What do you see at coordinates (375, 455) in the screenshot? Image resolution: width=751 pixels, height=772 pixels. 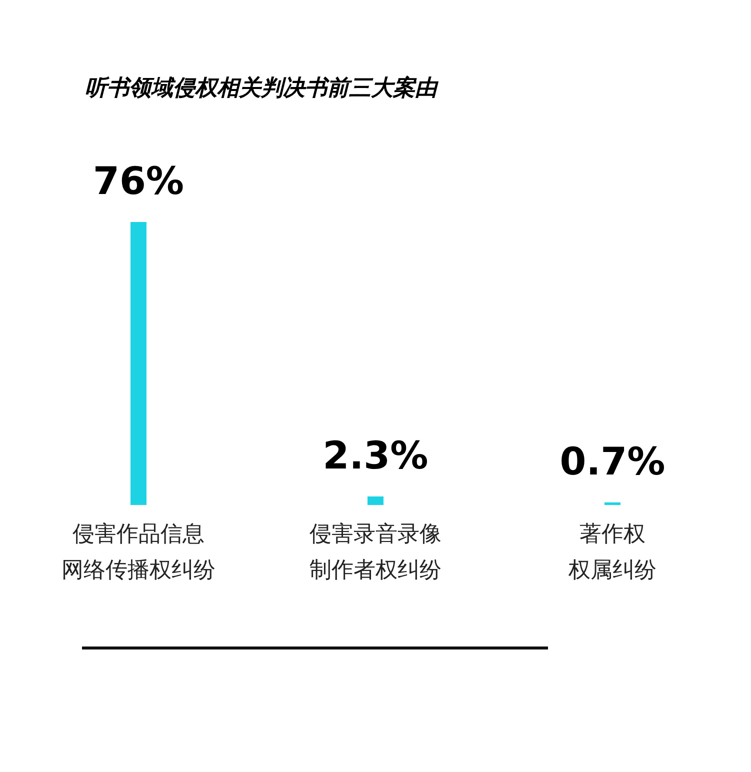 I see `data-label: 2.3%` at bounding box center [375, 455].